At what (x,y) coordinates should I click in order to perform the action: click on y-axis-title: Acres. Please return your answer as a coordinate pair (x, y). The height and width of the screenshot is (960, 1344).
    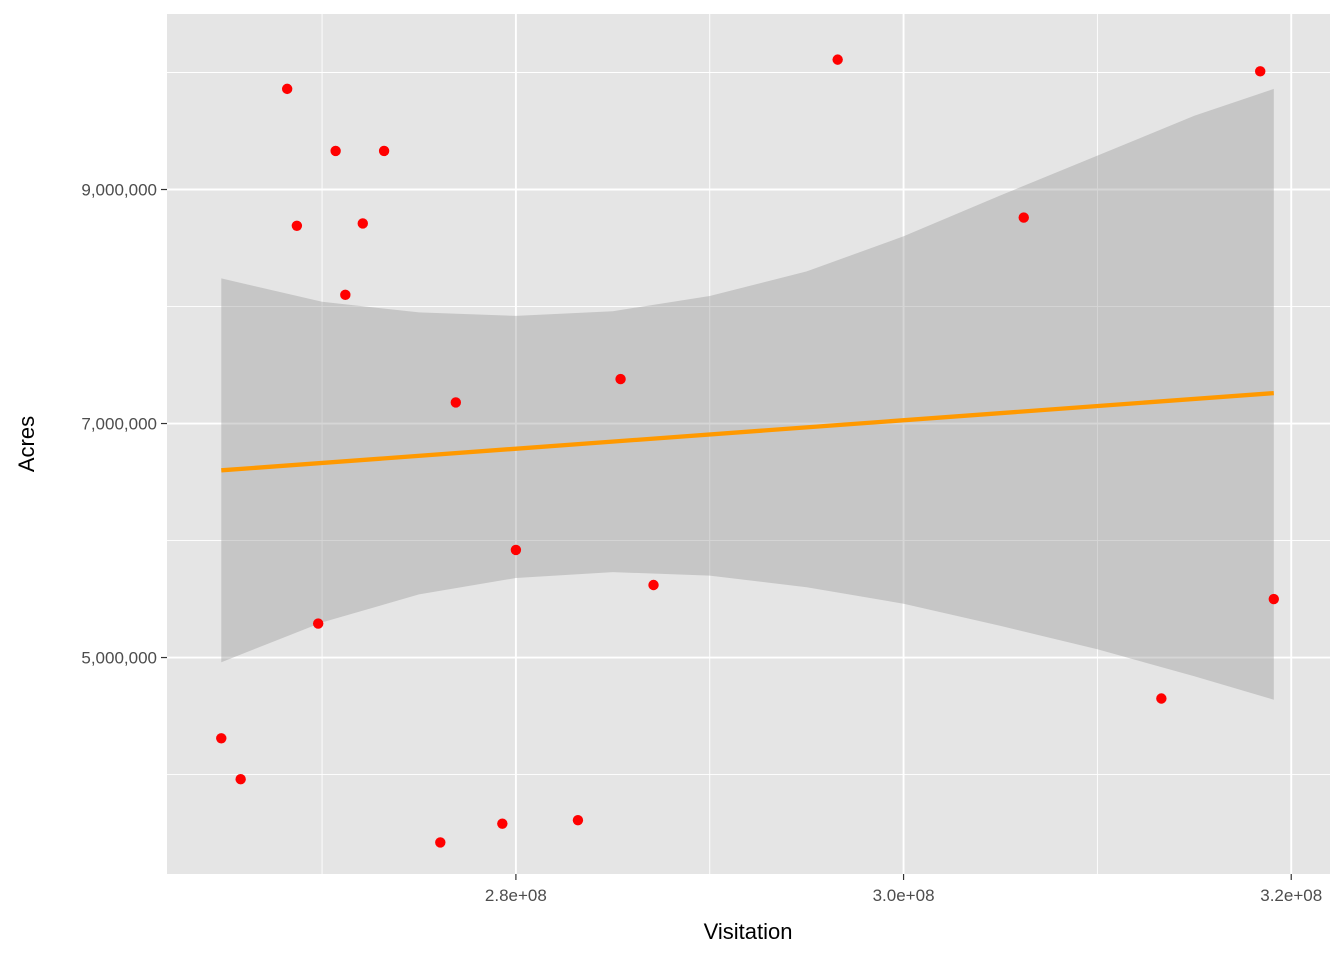
    Looking at the image, I should click on (26, 444).